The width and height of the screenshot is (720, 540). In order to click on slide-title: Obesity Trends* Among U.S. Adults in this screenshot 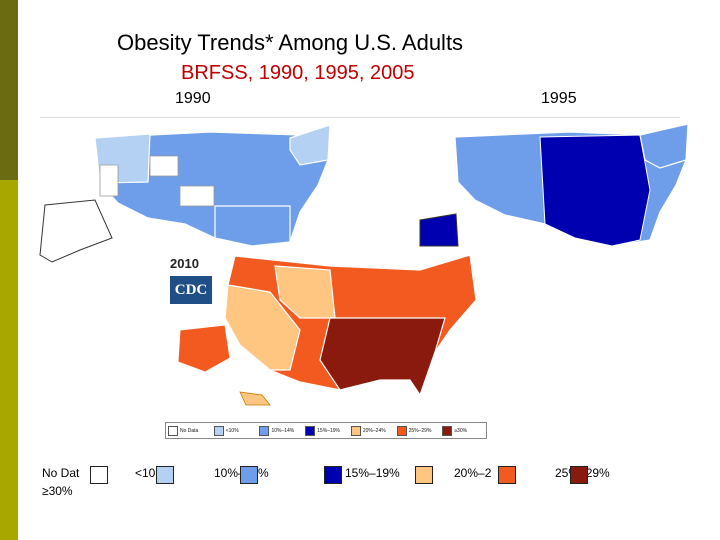, I will do `click(290, 42)`.